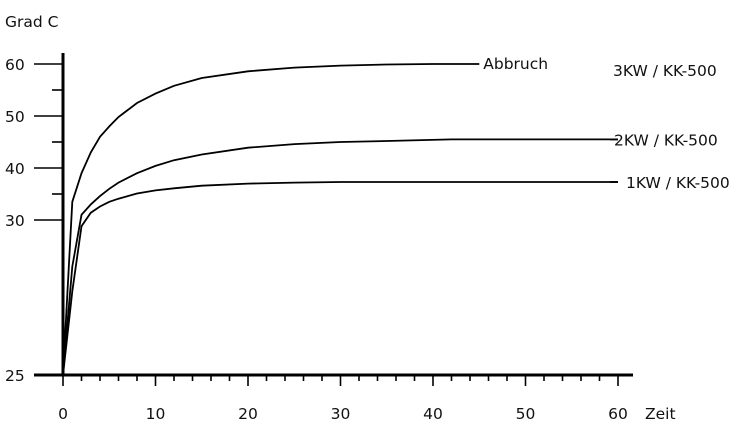 The image size is (755, 421). What do you see at coordinates (15, 221) in the screenshot?
I see `y-tick-label: 30` at bounding box center [15, 221].